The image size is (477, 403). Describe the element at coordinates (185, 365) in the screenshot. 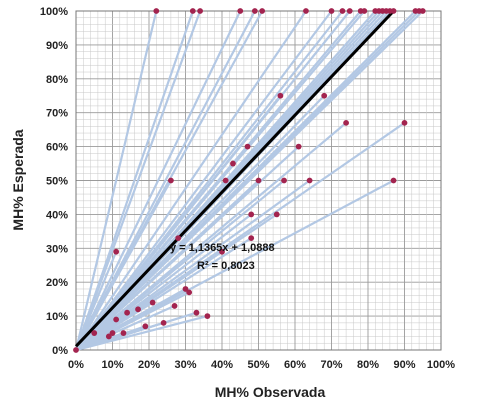

I see `x-tick-label: 30%` at that location.